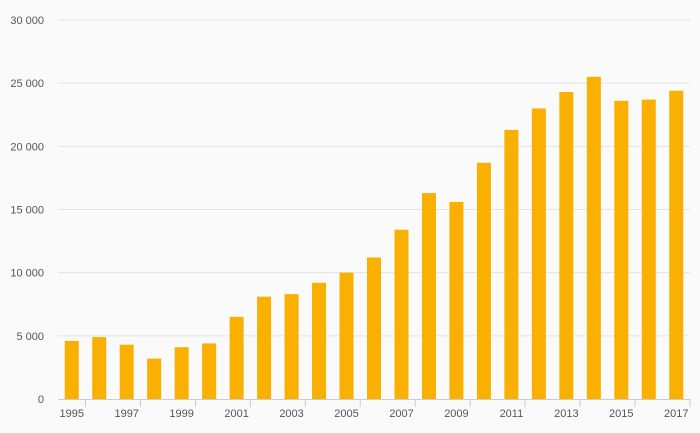  Describe the element at coordinates (126, 371) in the screenshot. I see `bar-1997` at that location.